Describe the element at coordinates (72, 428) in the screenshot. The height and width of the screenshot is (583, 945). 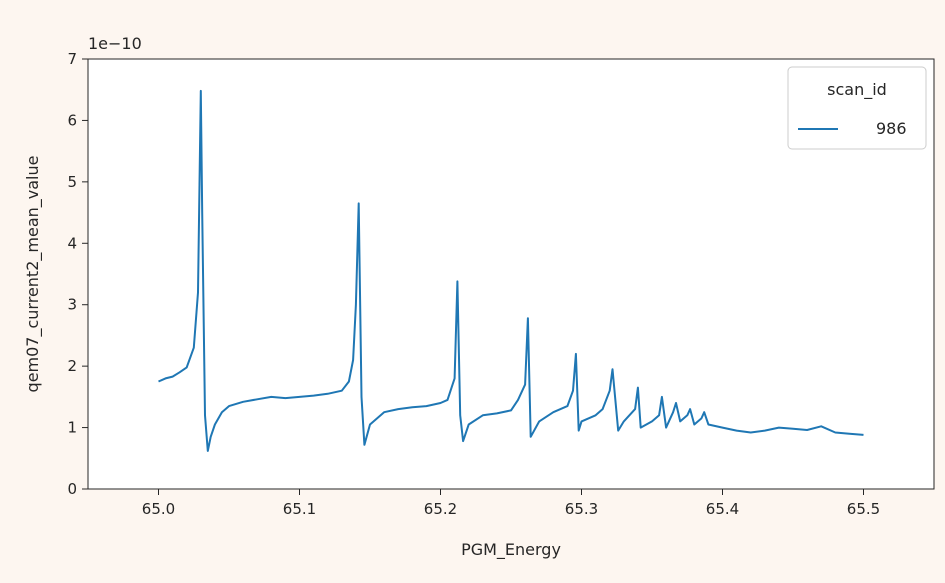
I see `y-tick-label: 1` at that location.